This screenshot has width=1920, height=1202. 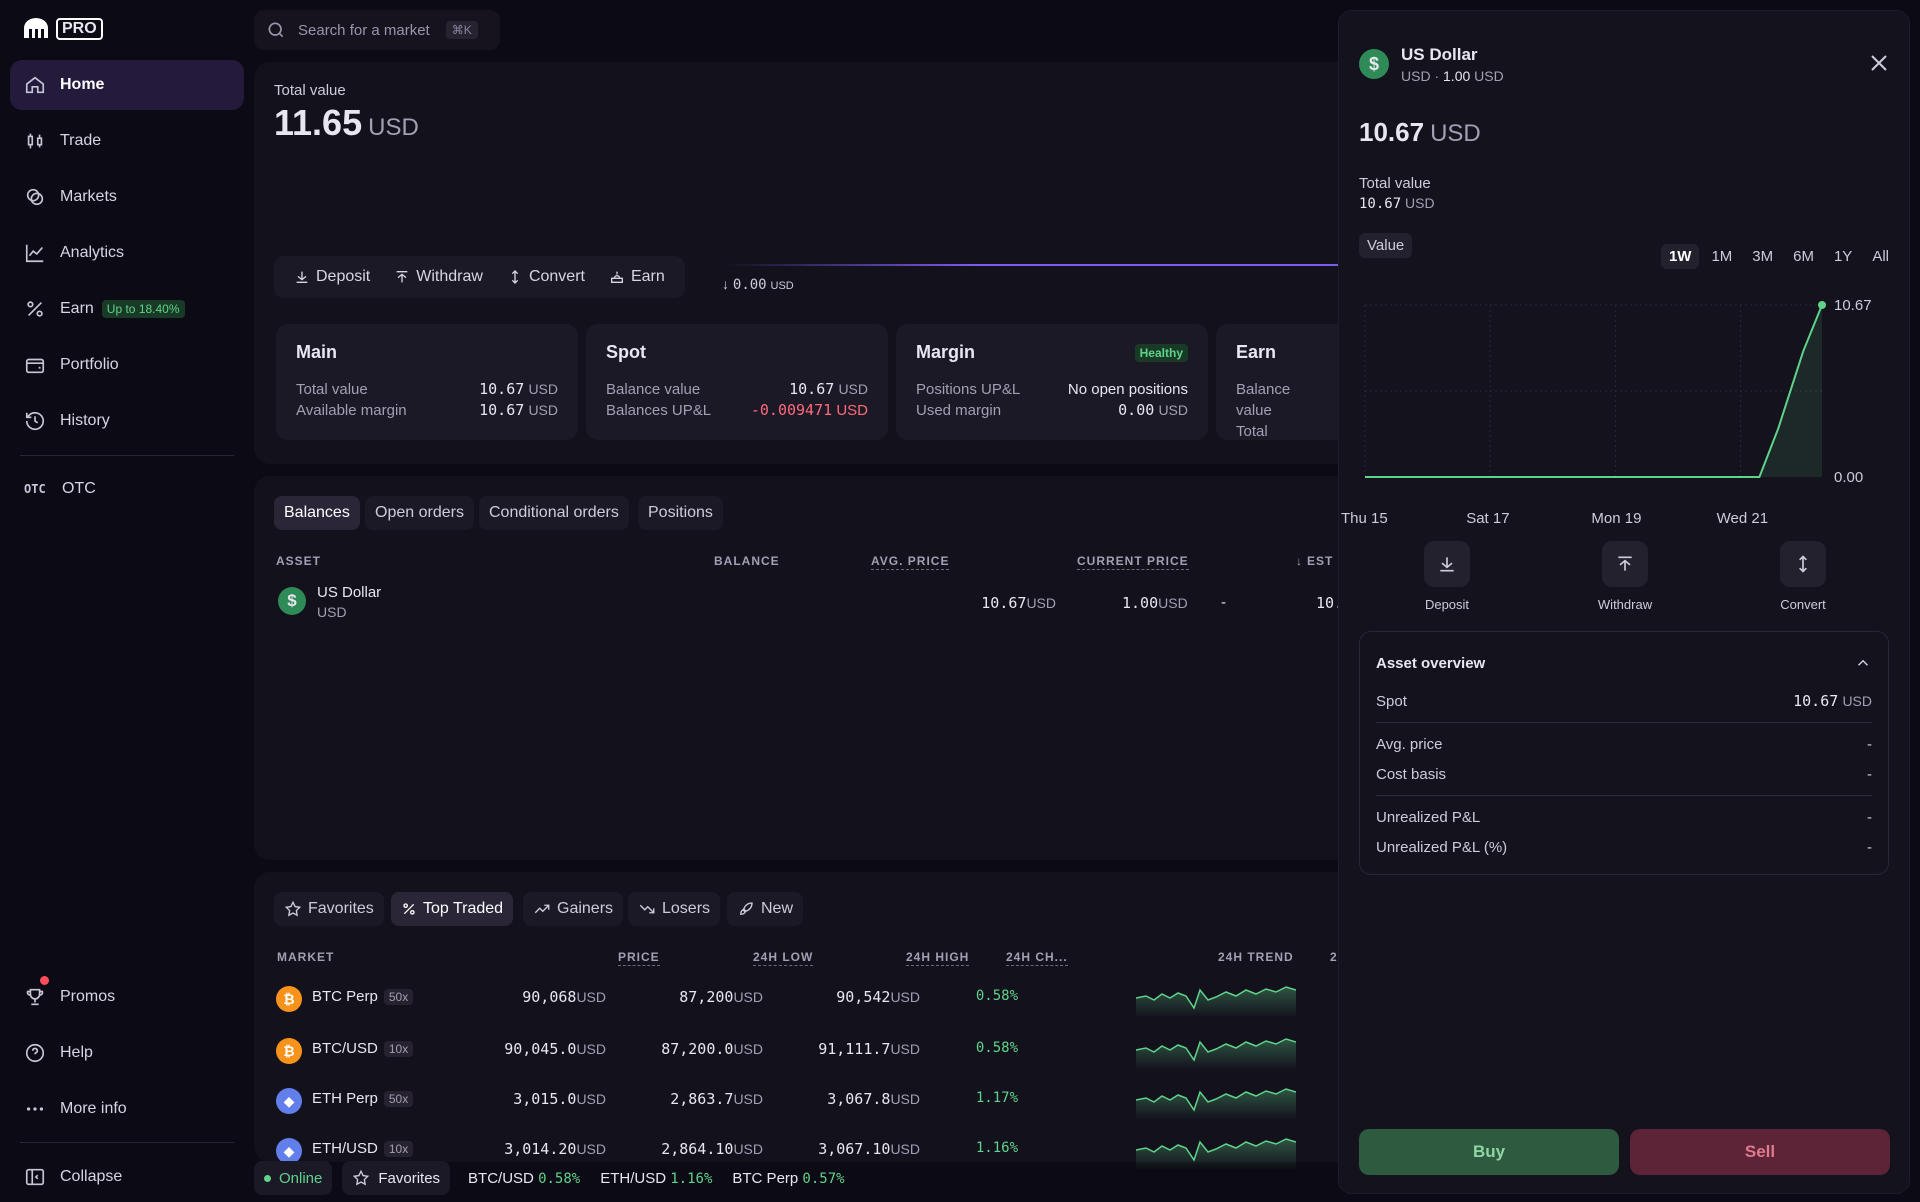 I want to click on col-market: MARKET, so click(x=306, y=957).